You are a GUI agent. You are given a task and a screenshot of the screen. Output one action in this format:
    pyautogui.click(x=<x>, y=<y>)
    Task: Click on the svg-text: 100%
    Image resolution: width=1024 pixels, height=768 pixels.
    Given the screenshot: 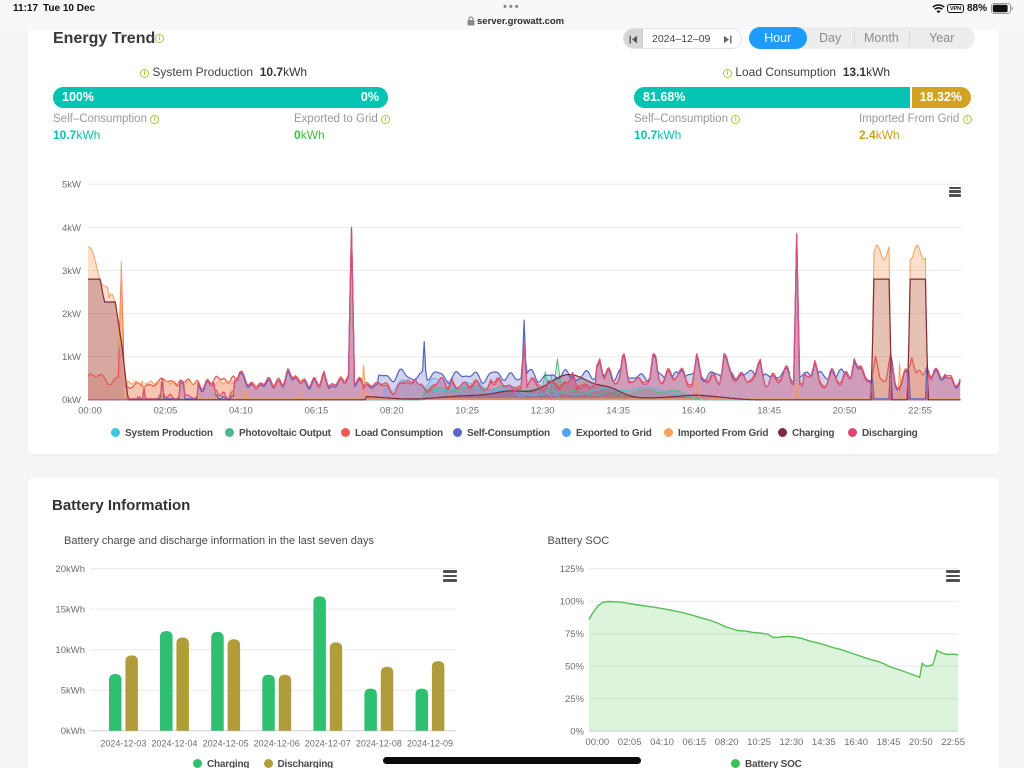 What is the action you would take?
    pyautogui.click(x=572, y=602)
    